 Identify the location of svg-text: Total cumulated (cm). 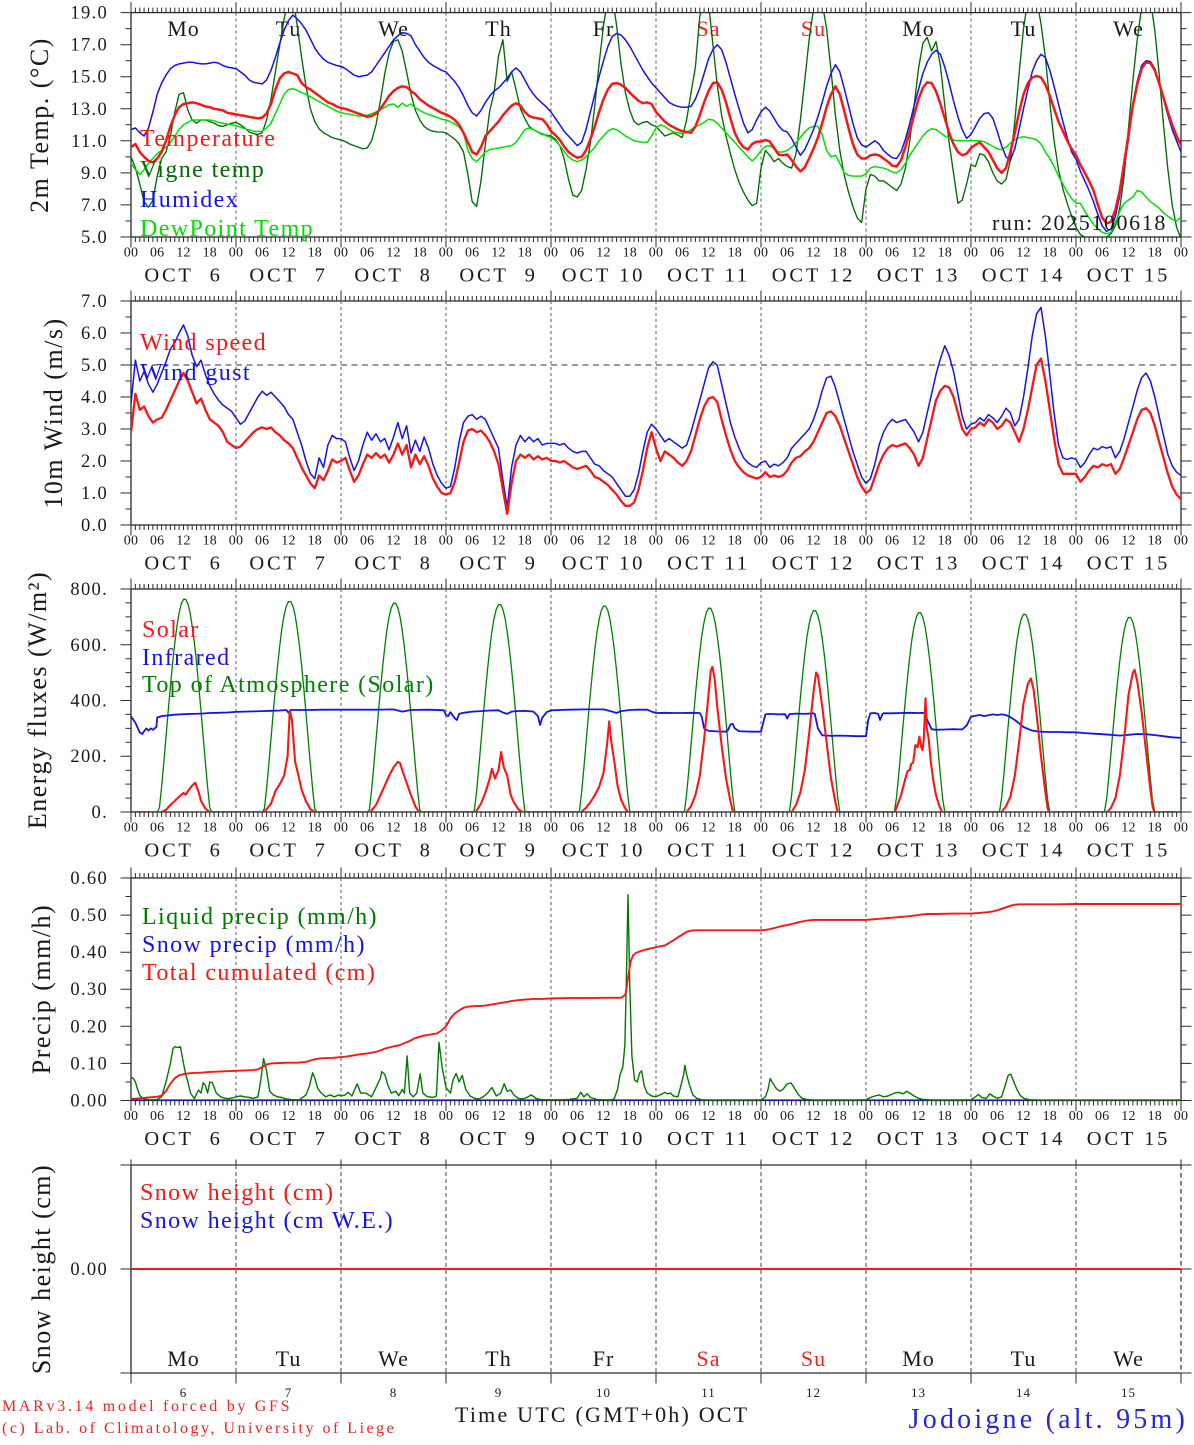
(259, 973).